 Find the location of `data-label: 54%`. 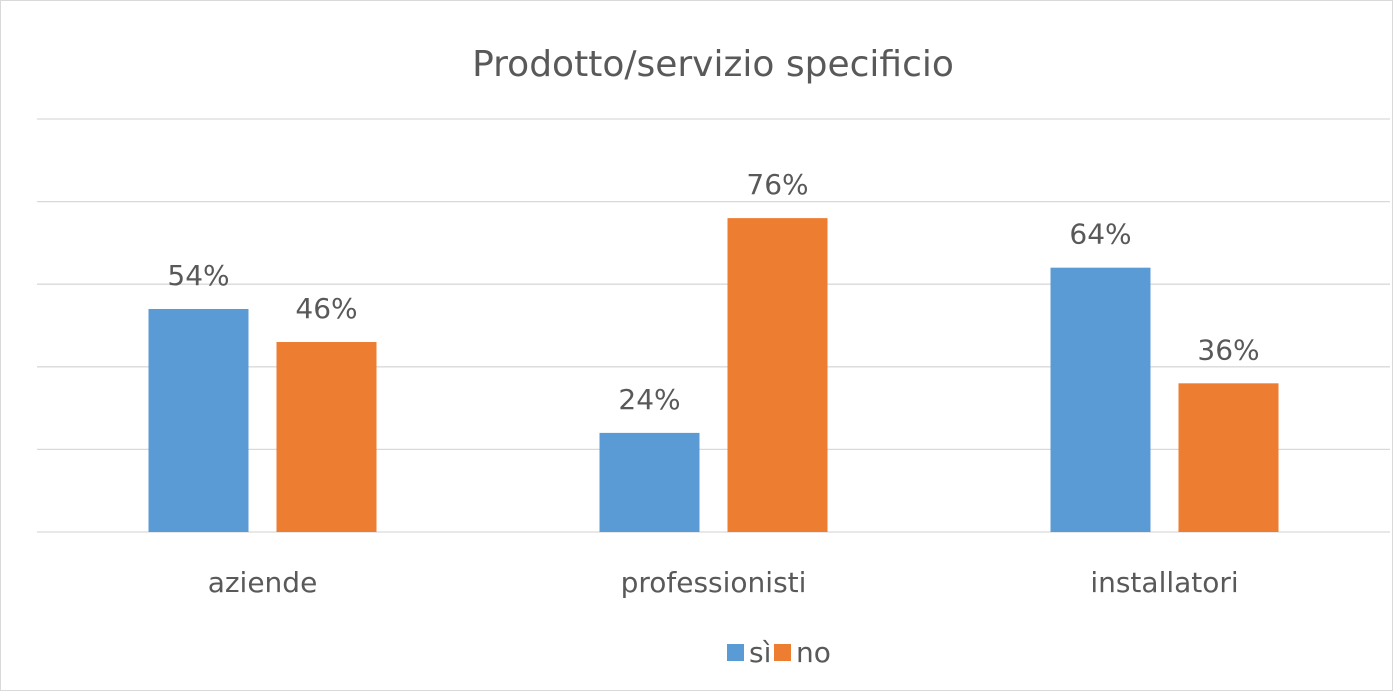

data-label: 54% is located at coordinates (198, 275).